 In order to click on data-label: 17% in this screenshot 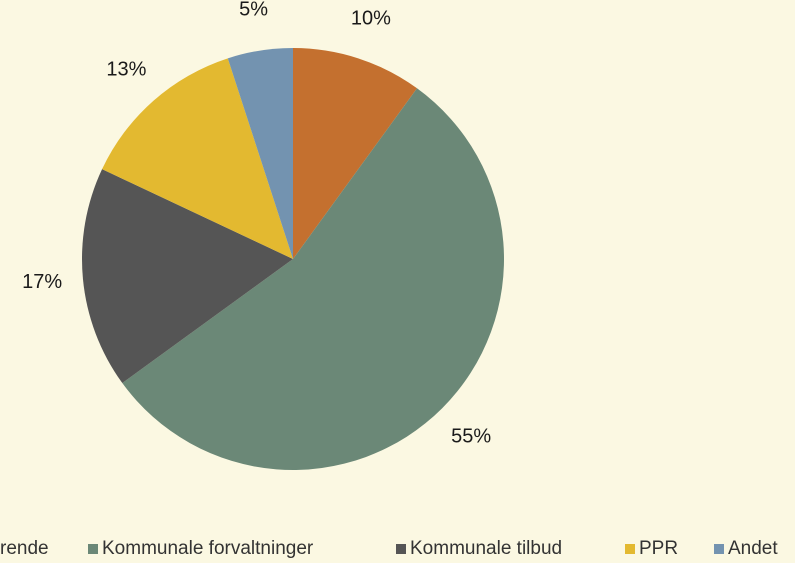, I will do `click(42, 282)`.